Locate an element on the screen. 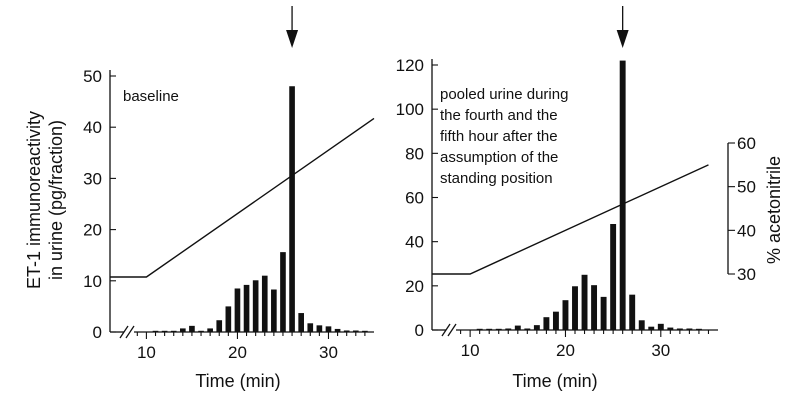 The width and height of the screenshot is (791, 394). right-y-tick-label: 60 is located at coordinates (414, 198).